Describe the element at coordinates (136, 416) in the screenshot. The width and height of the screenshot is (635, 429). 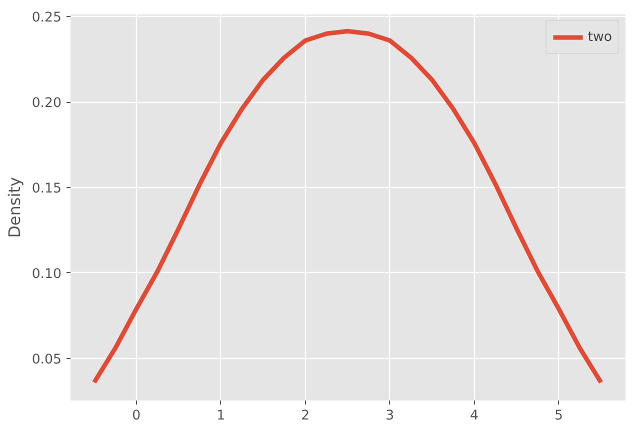
I see `x-tick-label: 0` at that location.